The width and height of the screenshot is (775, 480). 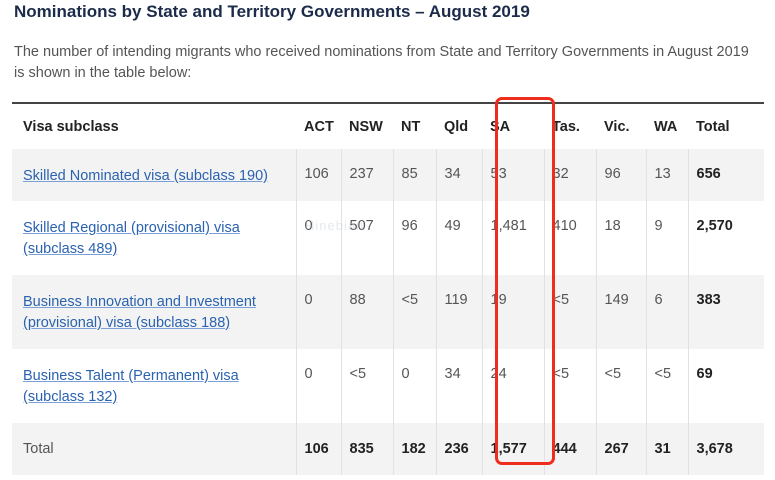 I want to click on cell-vic: 18, so click(x=620, y=238).